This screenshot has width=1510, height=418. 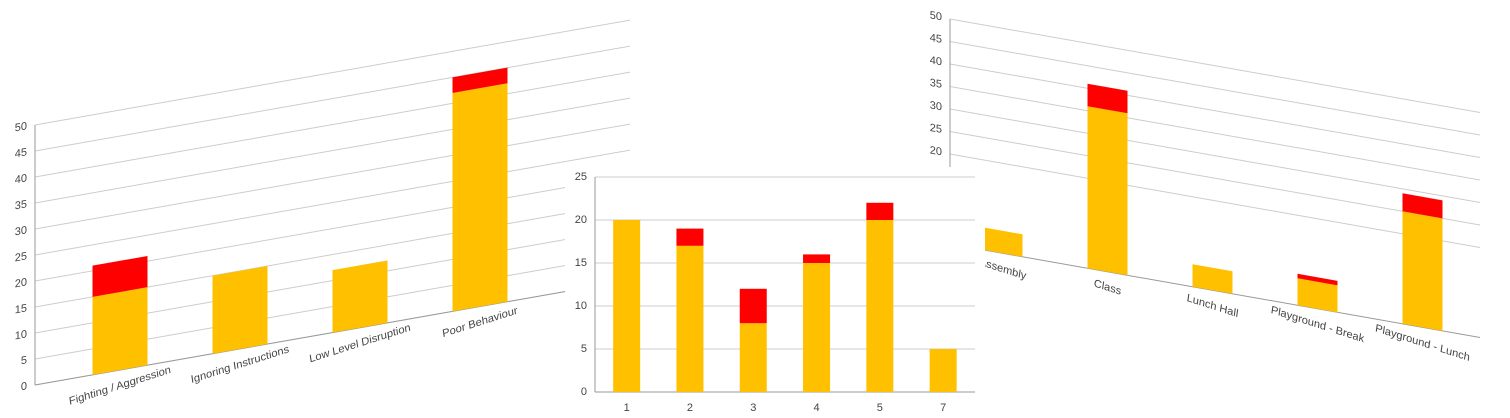 I want to click on x-tick-label: 5, so click(x=880, y=408).